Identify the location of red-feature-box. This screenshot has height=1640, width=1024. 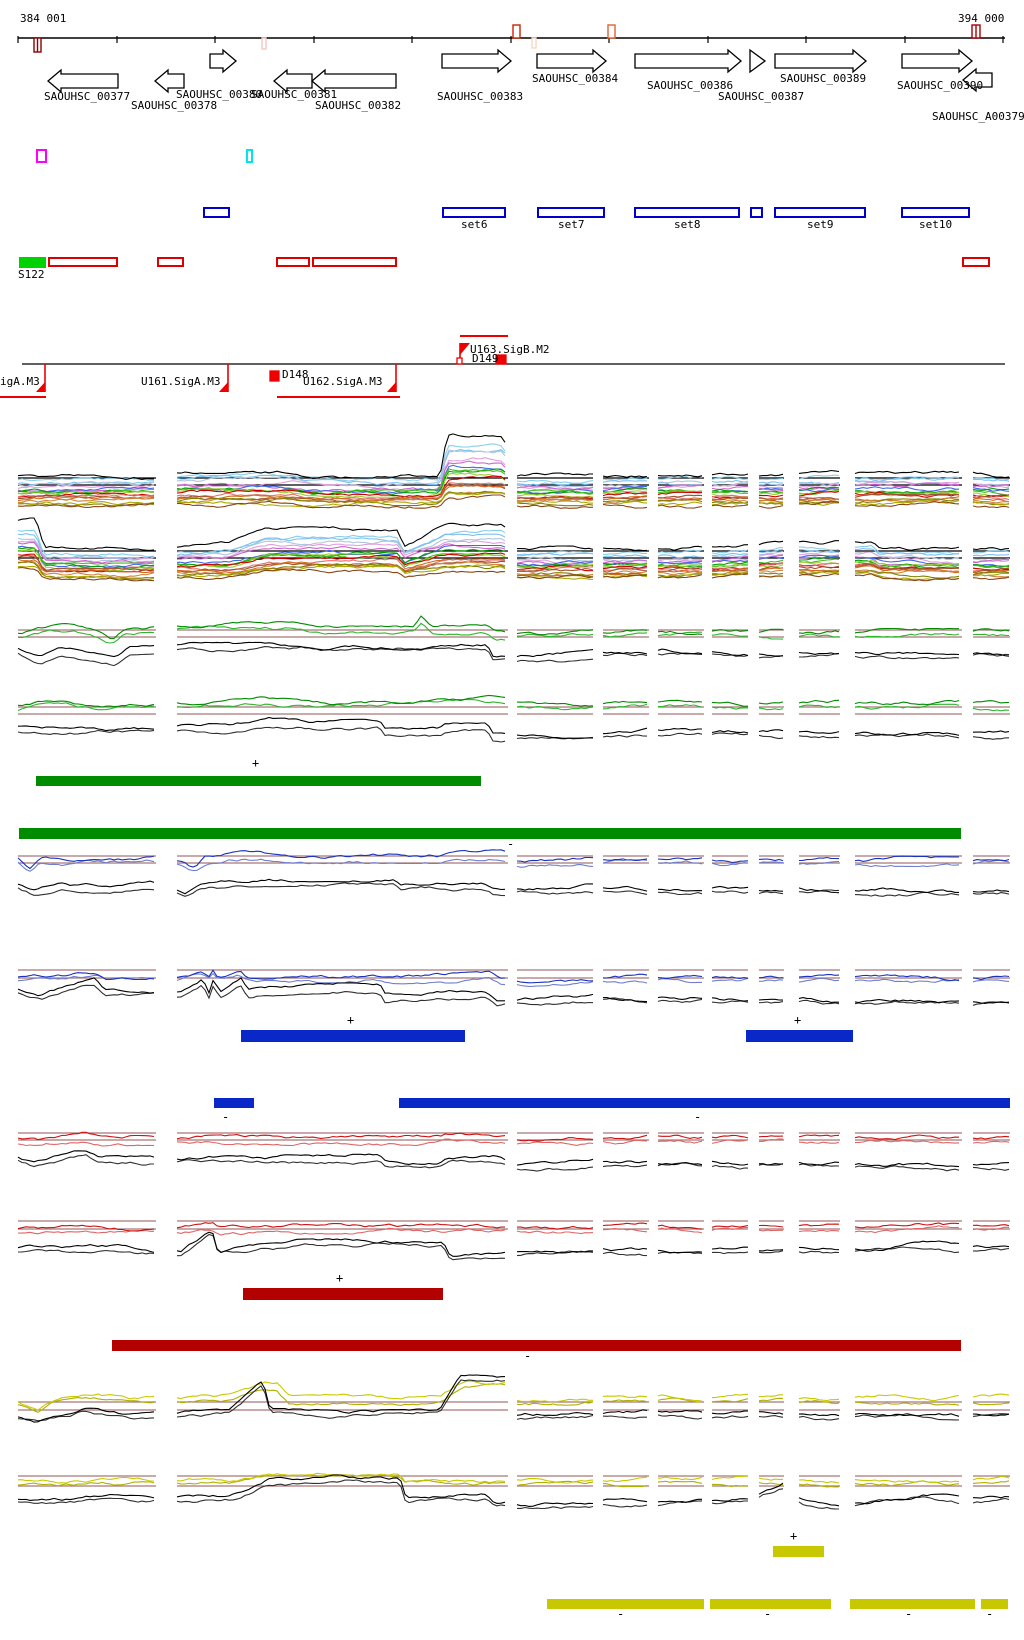
(354, 262).